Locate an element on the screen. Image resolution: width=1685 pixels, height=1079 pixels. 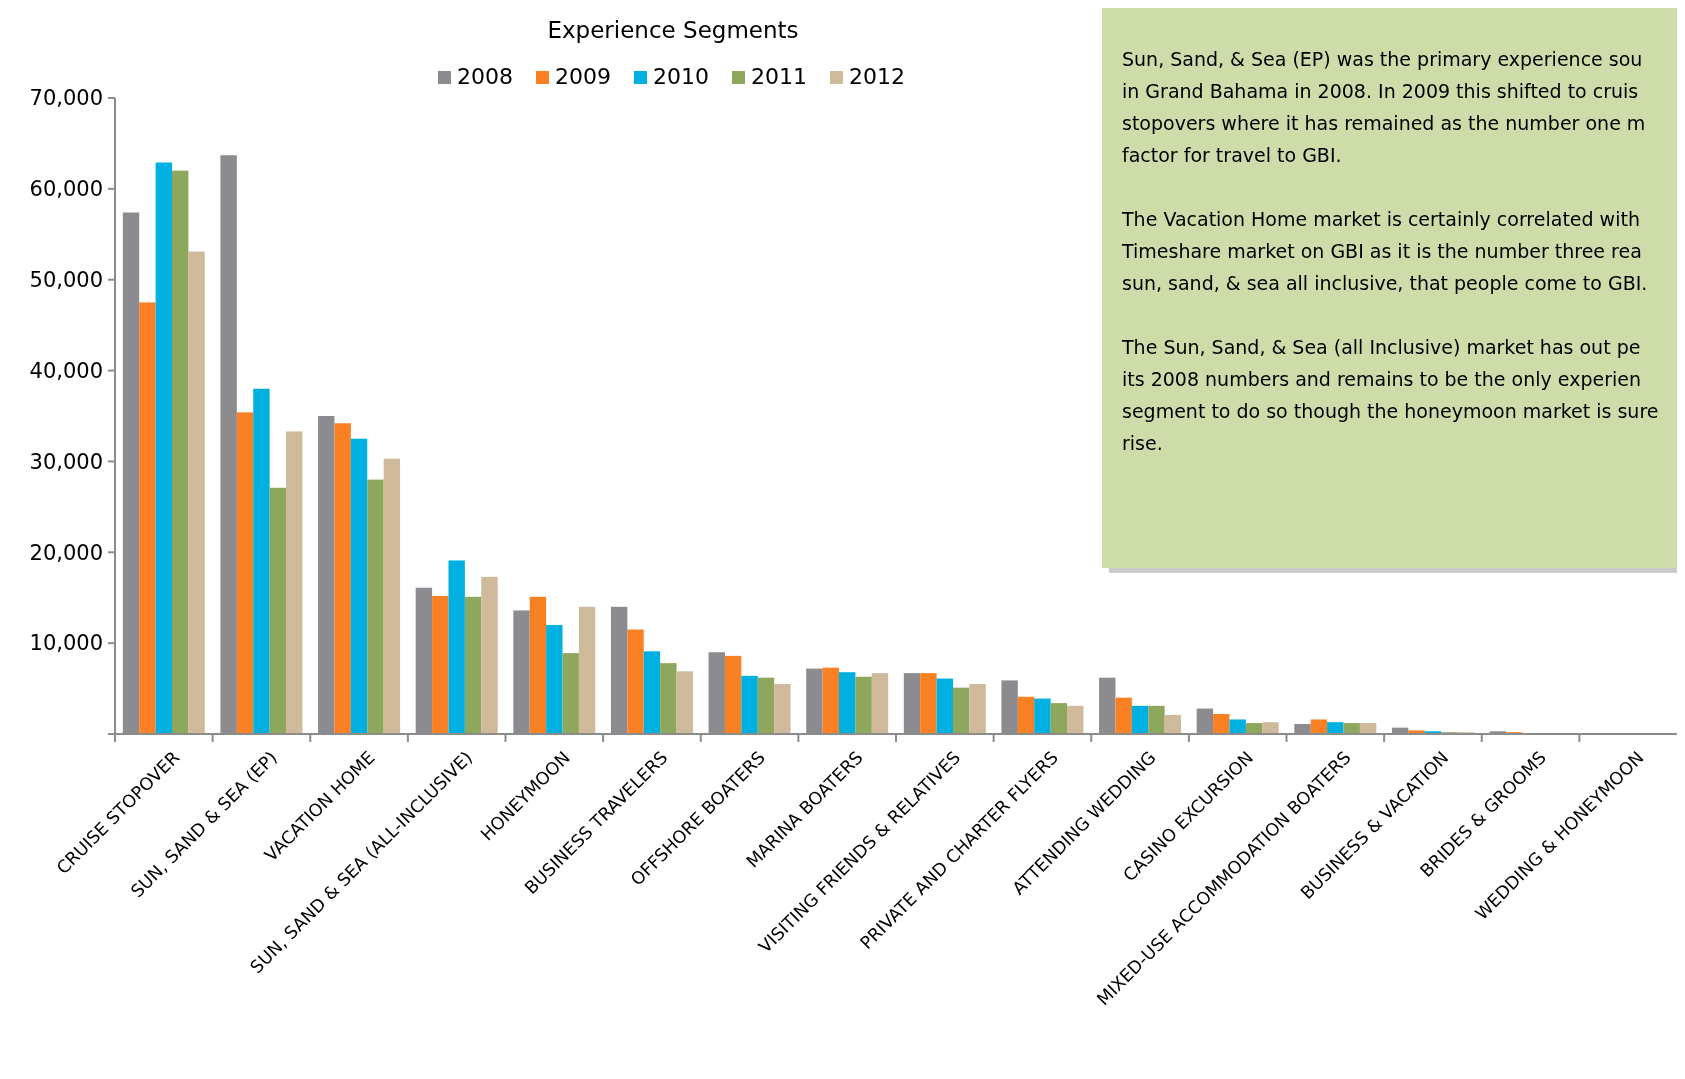
legend-label: 2010 is located at coordinates (681, 76).